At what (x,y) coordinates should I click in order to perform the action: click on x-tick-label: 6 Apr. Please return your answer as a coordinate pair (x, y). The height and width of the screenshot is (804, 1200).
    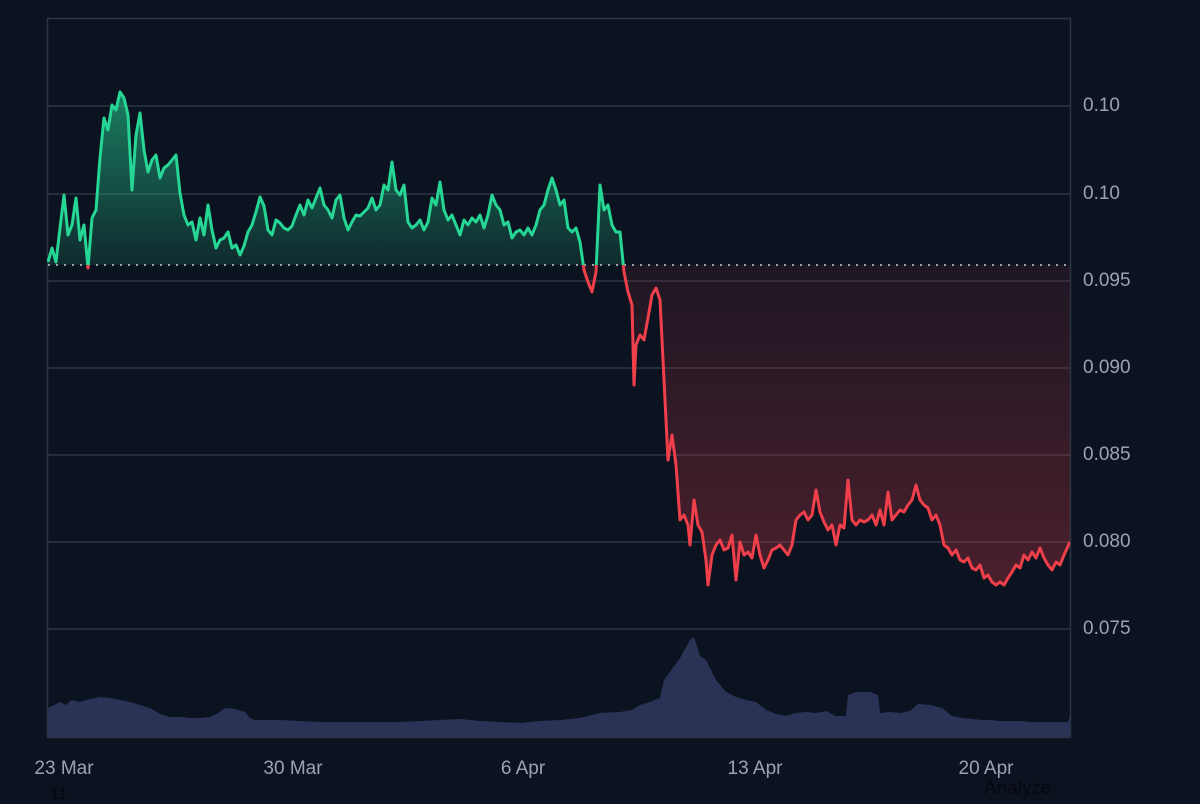
    Looking at the image, I should click on (523, 768).